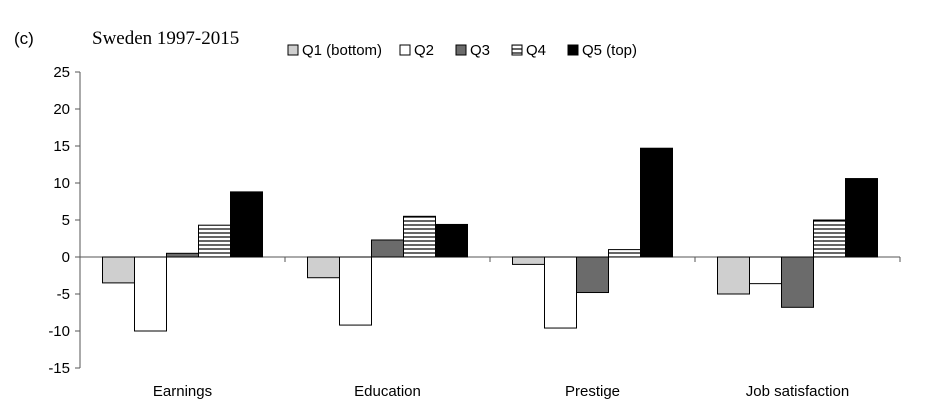  Describe the element at coordinates (61, 109) in the screenshot. I see `y-tick-label: 20` at that location.